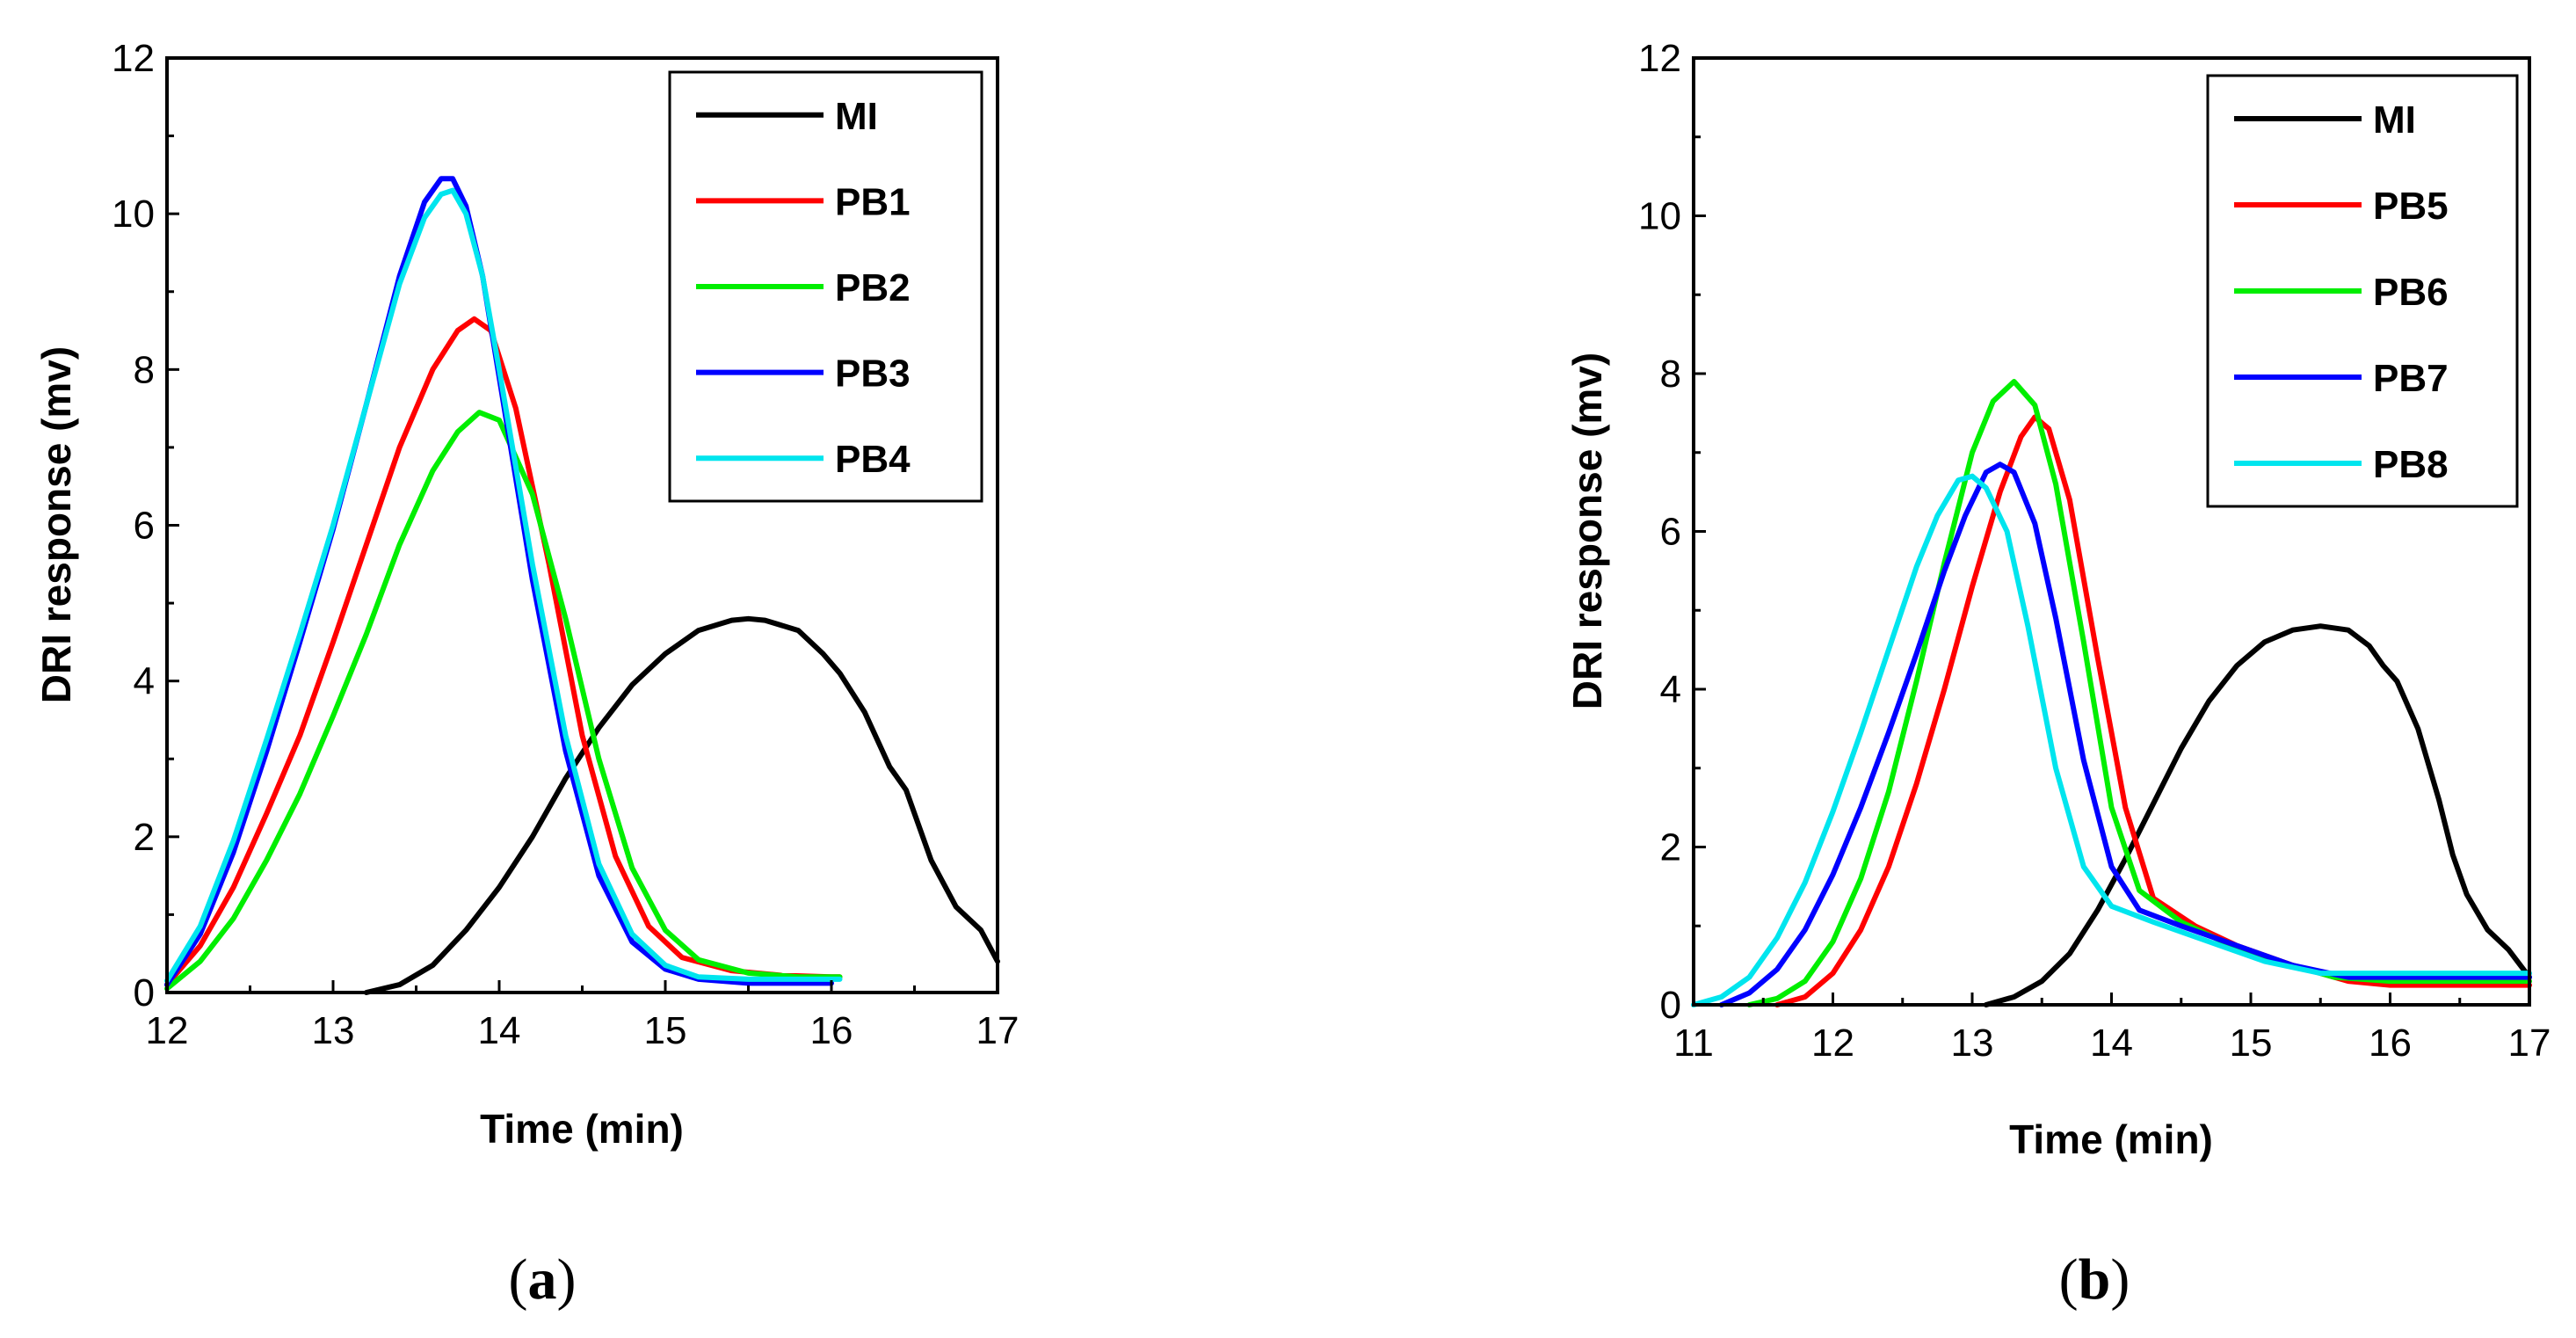  What do you see at coordinates (2411, 292) in the screenshot?
I see `legend-label-pb6: PB6` at bounding box center [2411, 292].